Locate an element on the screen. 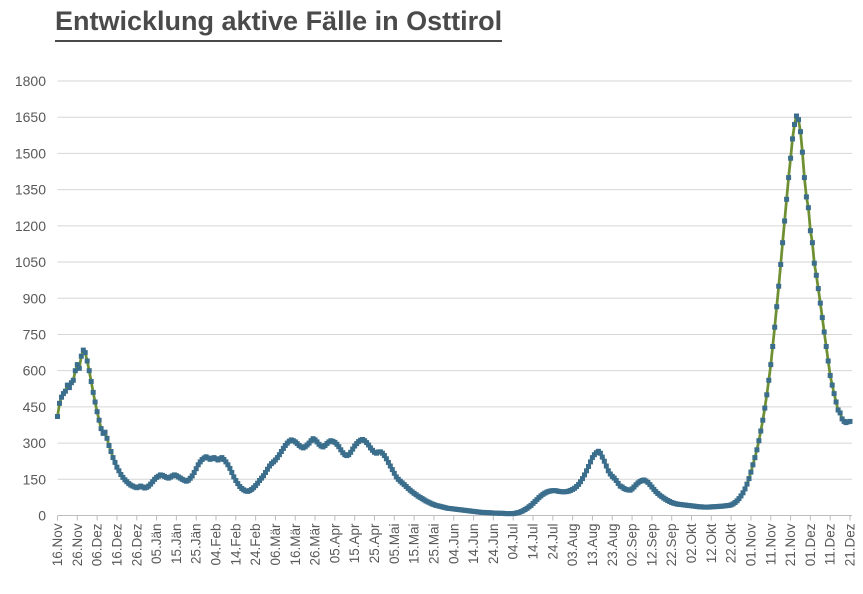 Image resolution: width=863 pixels, height=594 pixels. y-tick-label: 900 is located at coordinates (35, 298).